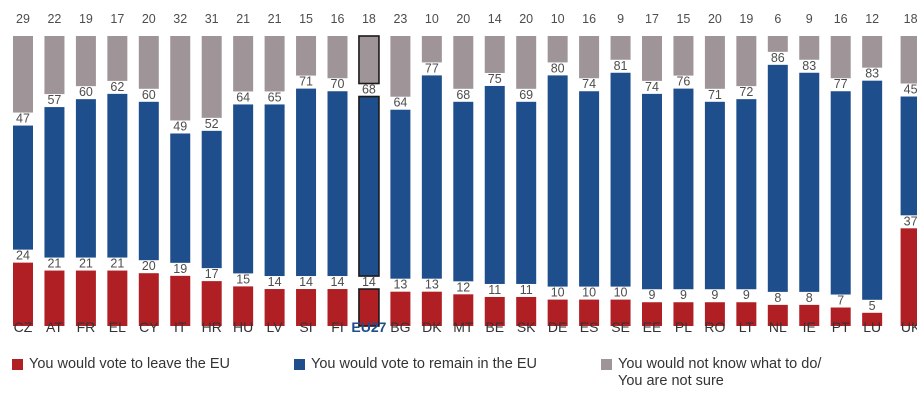 Image resolution: width=917 pixels, height=394 pixels. What do you see at coordinates (23, 19) in the screenshot?
I see `label-dontknow-cz: 29` at bounding box center [23, 19].